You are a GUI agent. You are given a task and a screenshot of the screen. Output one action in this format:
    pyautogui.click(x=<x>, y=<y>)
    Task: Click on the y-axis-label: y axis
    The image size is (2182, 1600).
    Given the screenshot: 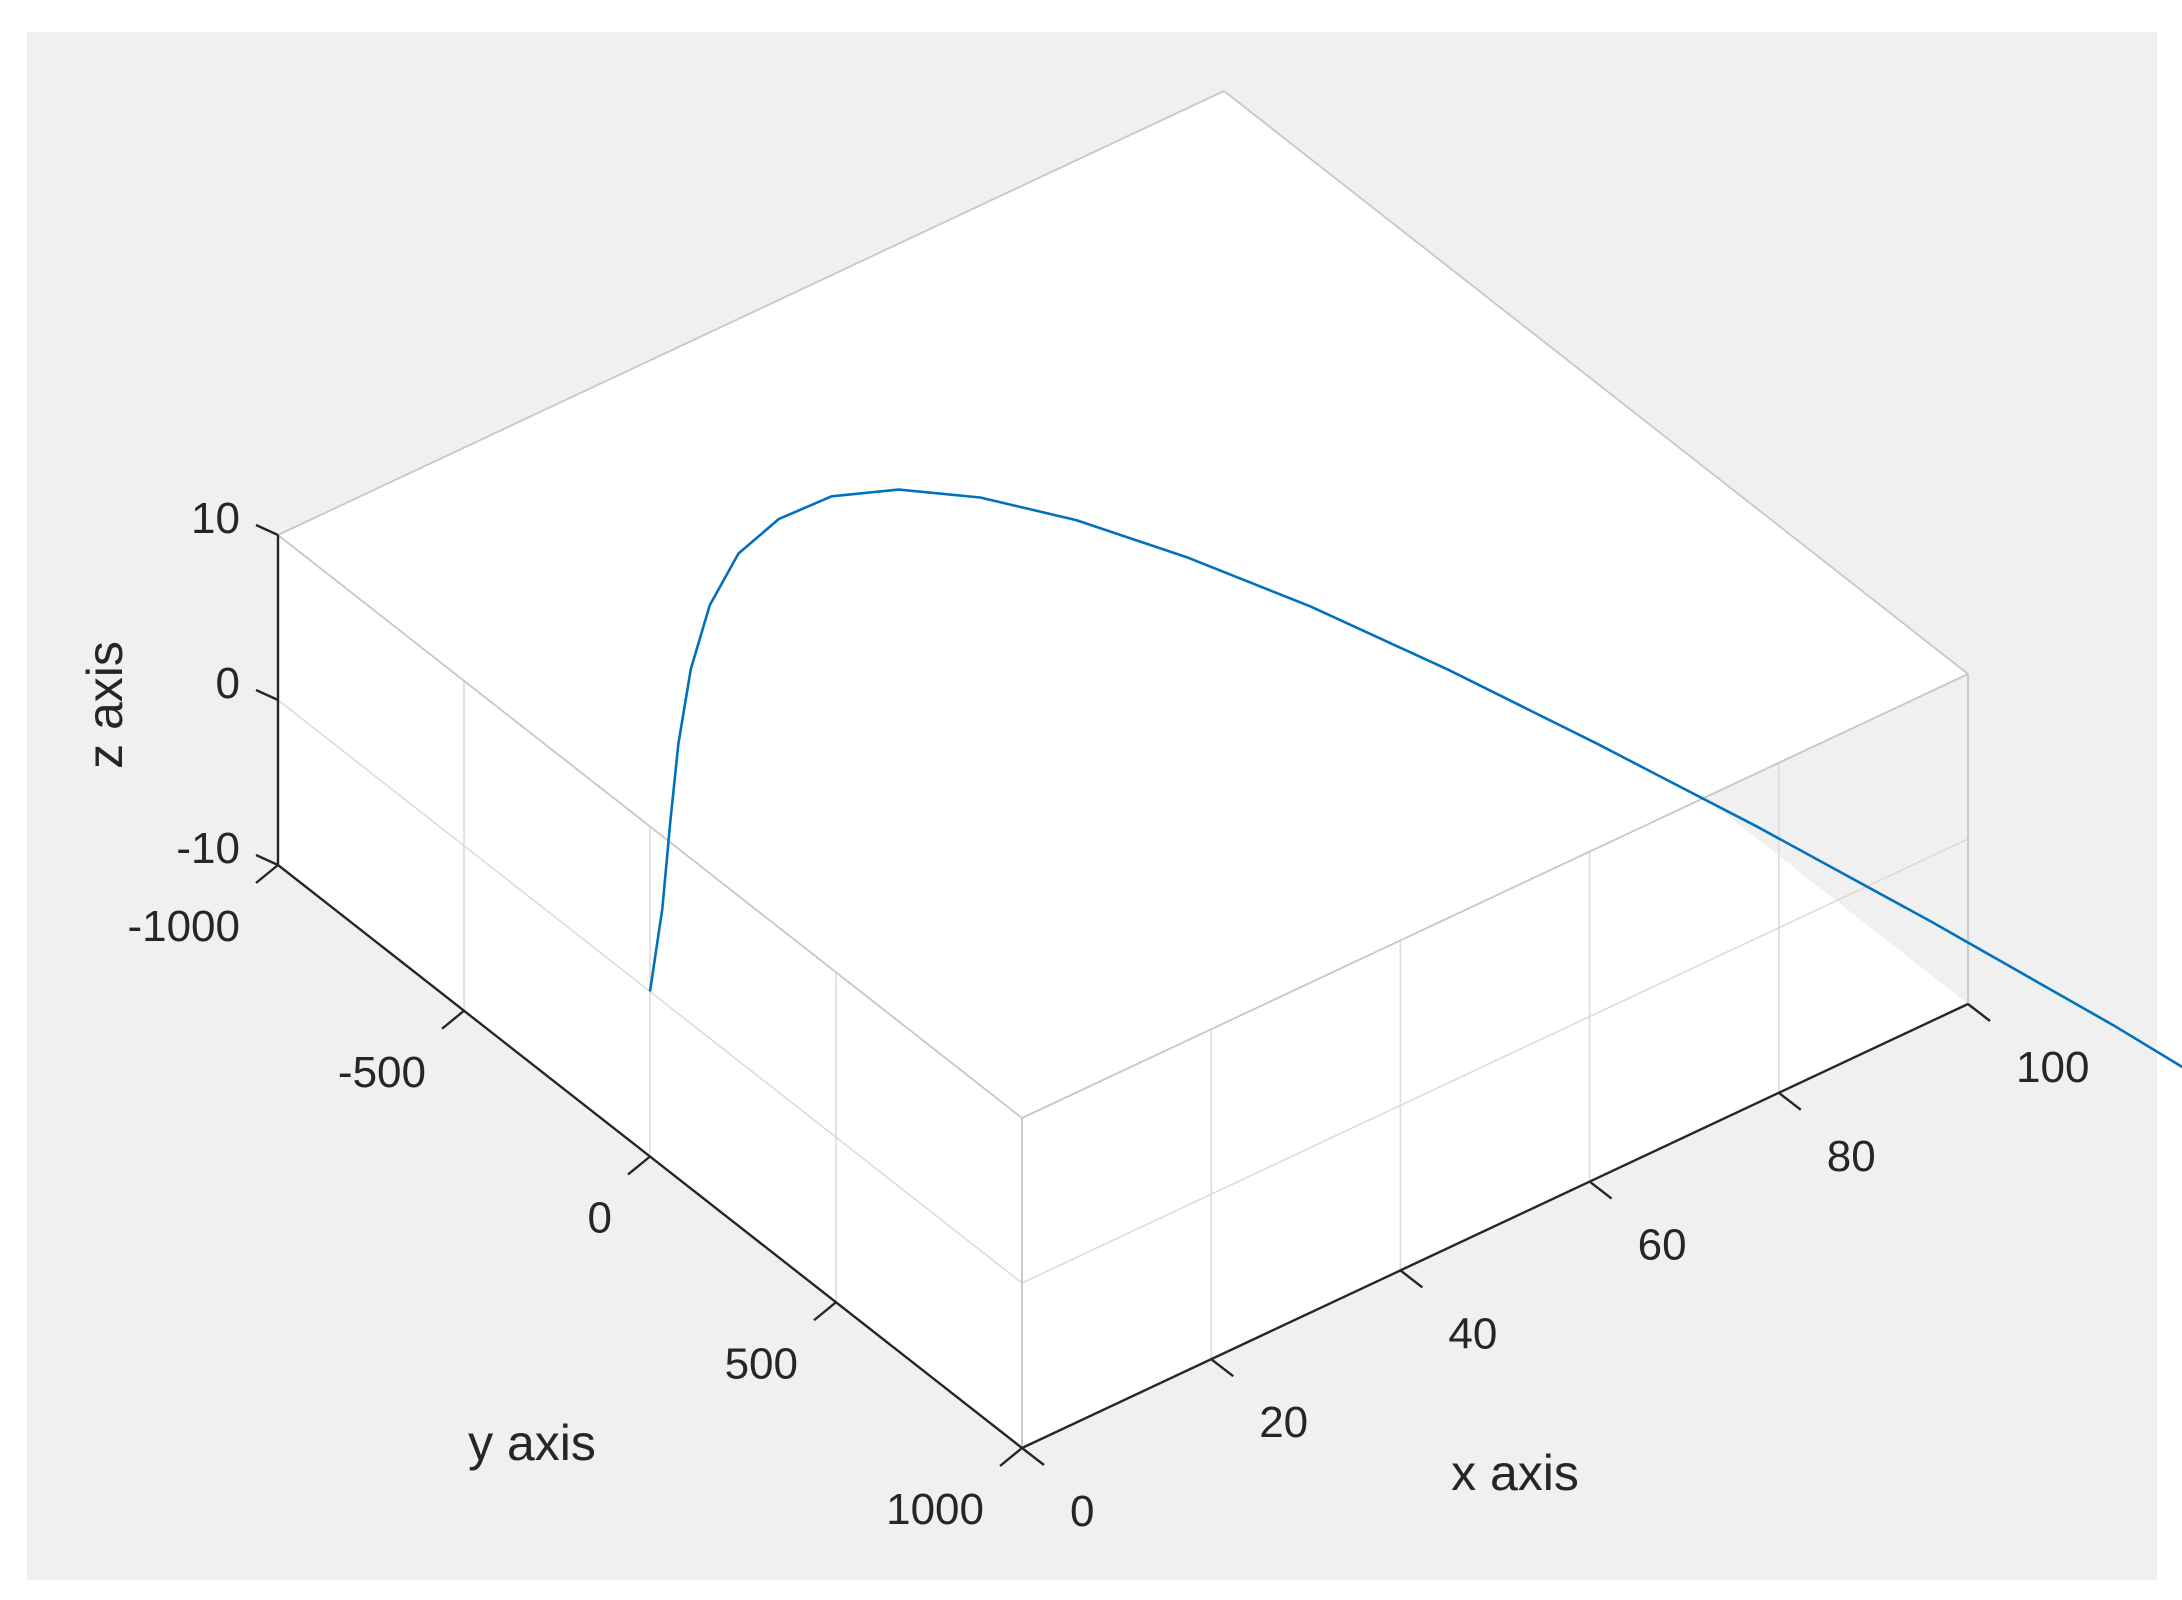 What is the action you would take?
    pyautogui.click(x=532, y=1443)
    